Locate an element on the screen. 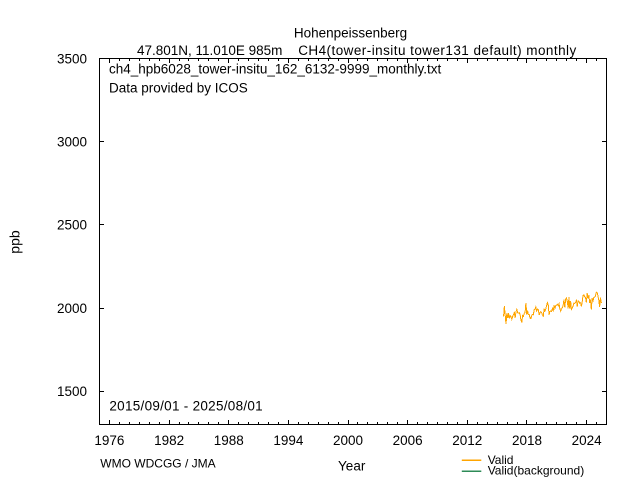  svg-text: 1988 is located at coordinates (229, 440).